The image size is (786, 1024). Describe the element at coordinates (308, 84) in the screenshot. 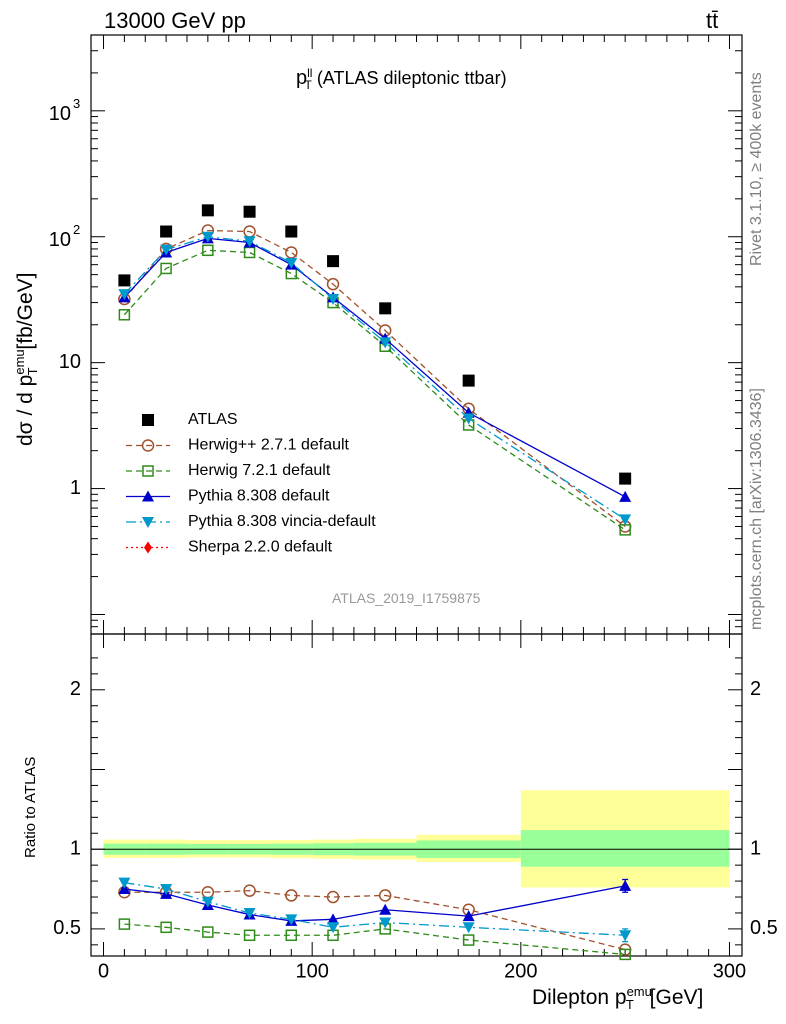

I see `plot-title-sub: T` at that location.